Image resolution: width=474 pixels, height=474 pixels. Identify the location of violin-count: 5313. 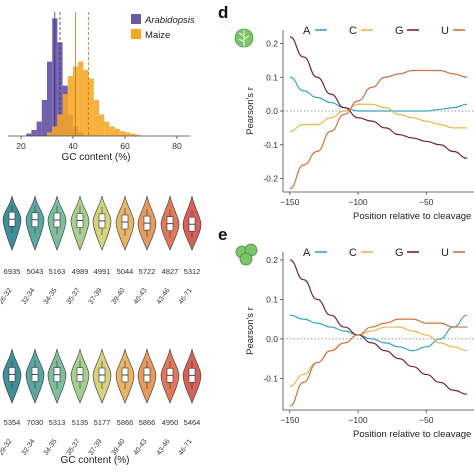
(57, 422).